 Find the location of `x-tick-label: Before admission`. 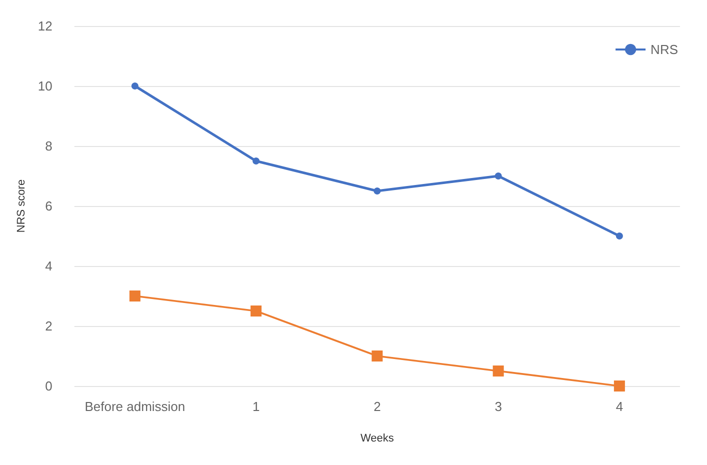

x-tick-label: Before admission is located at coordinates (135, 406).